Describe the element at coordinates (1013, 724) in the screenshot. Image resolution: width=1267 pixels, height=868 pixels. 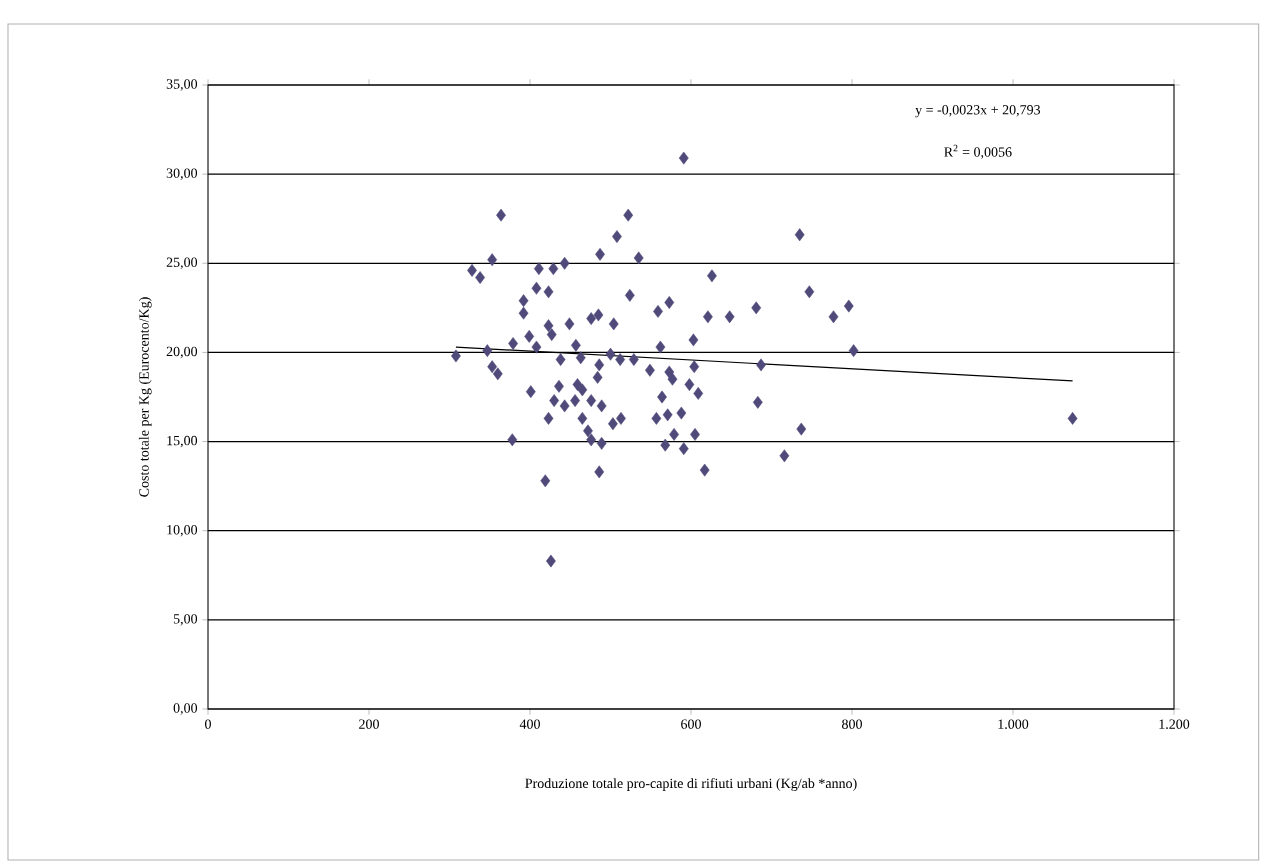
I see `x-tick-label: 1.000` at that location.